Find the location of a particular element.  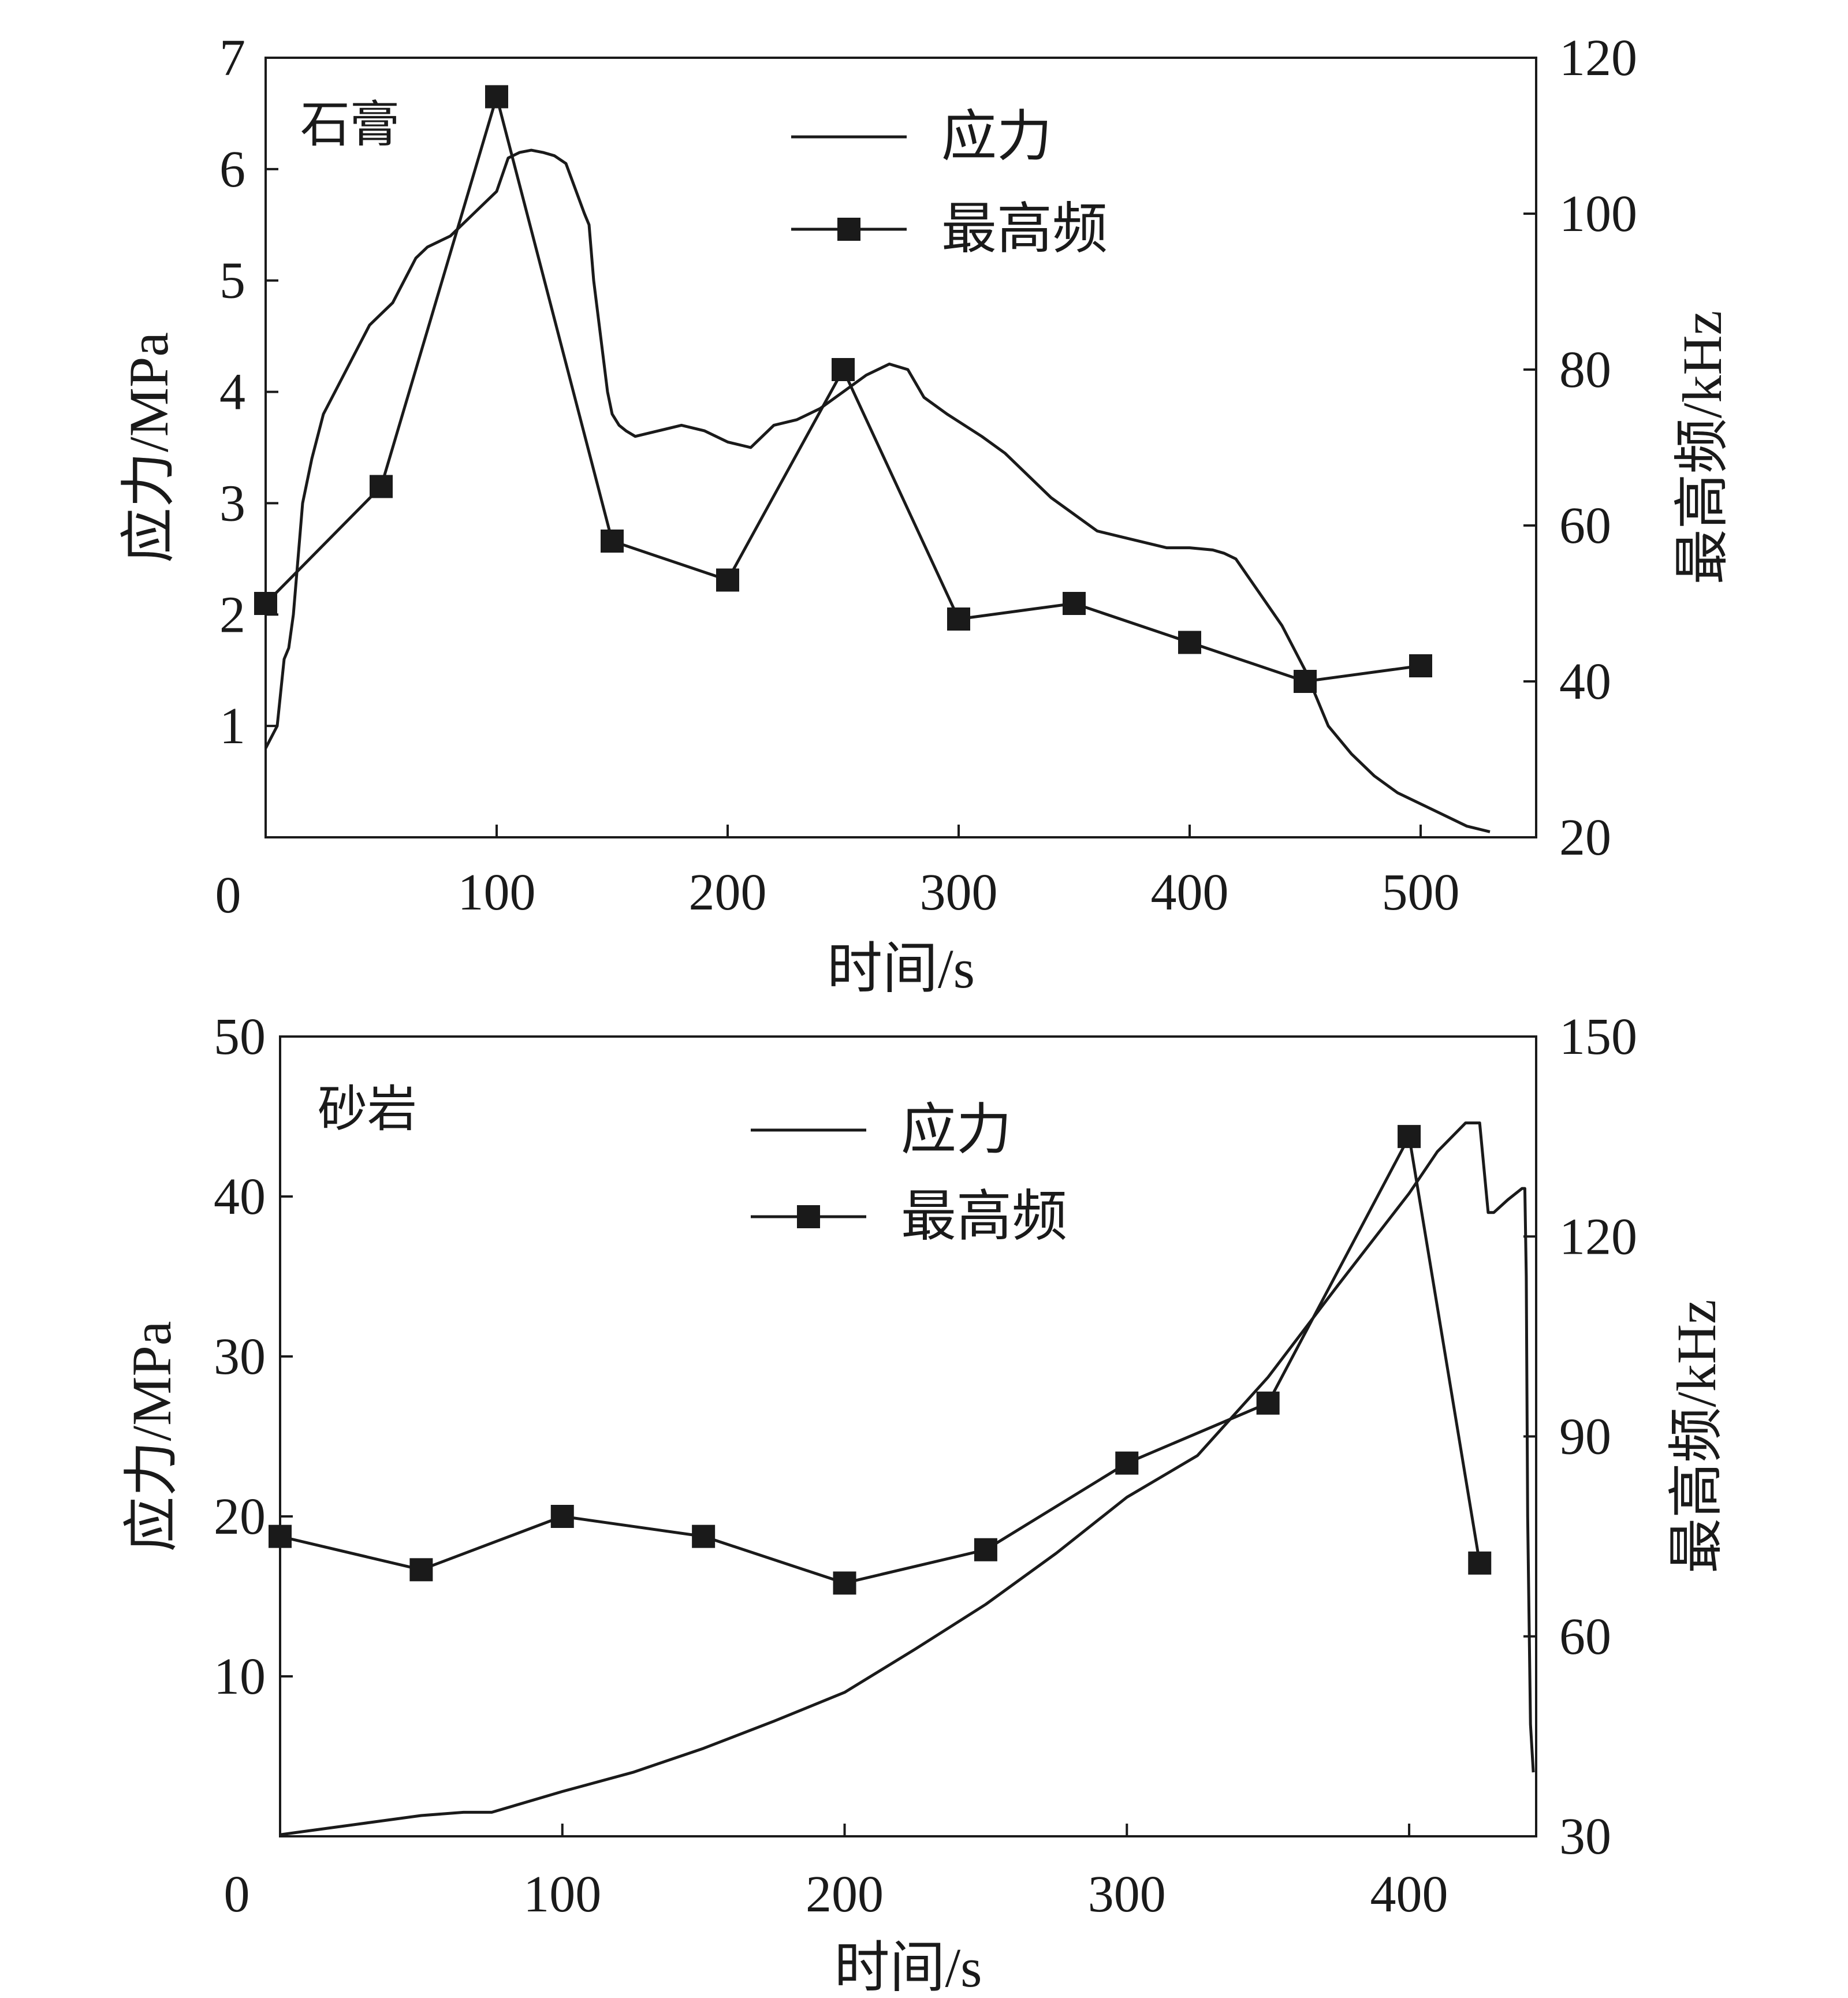

y-left-tick-label: 4 is located at coordinates (232, 392).